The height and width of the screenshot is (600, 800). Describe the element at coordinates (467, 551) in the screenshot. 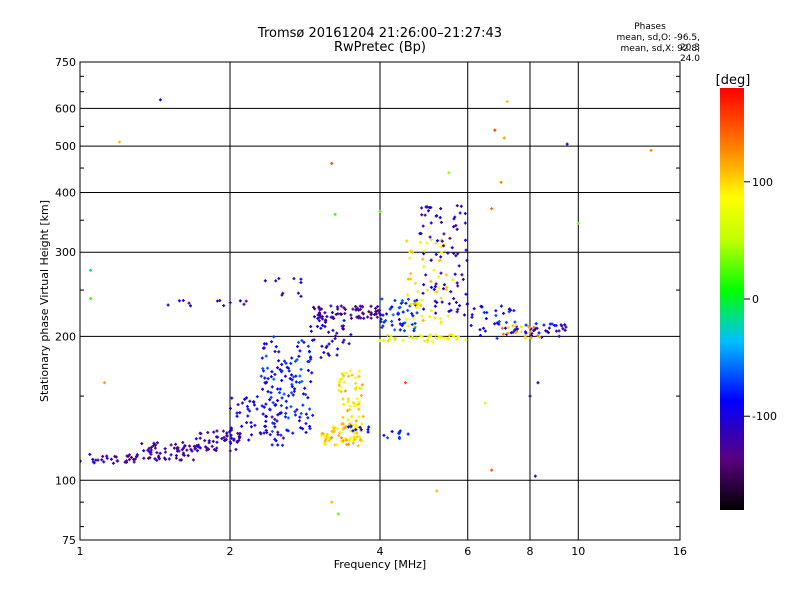

I see `x-tick-label: 6` at that location.